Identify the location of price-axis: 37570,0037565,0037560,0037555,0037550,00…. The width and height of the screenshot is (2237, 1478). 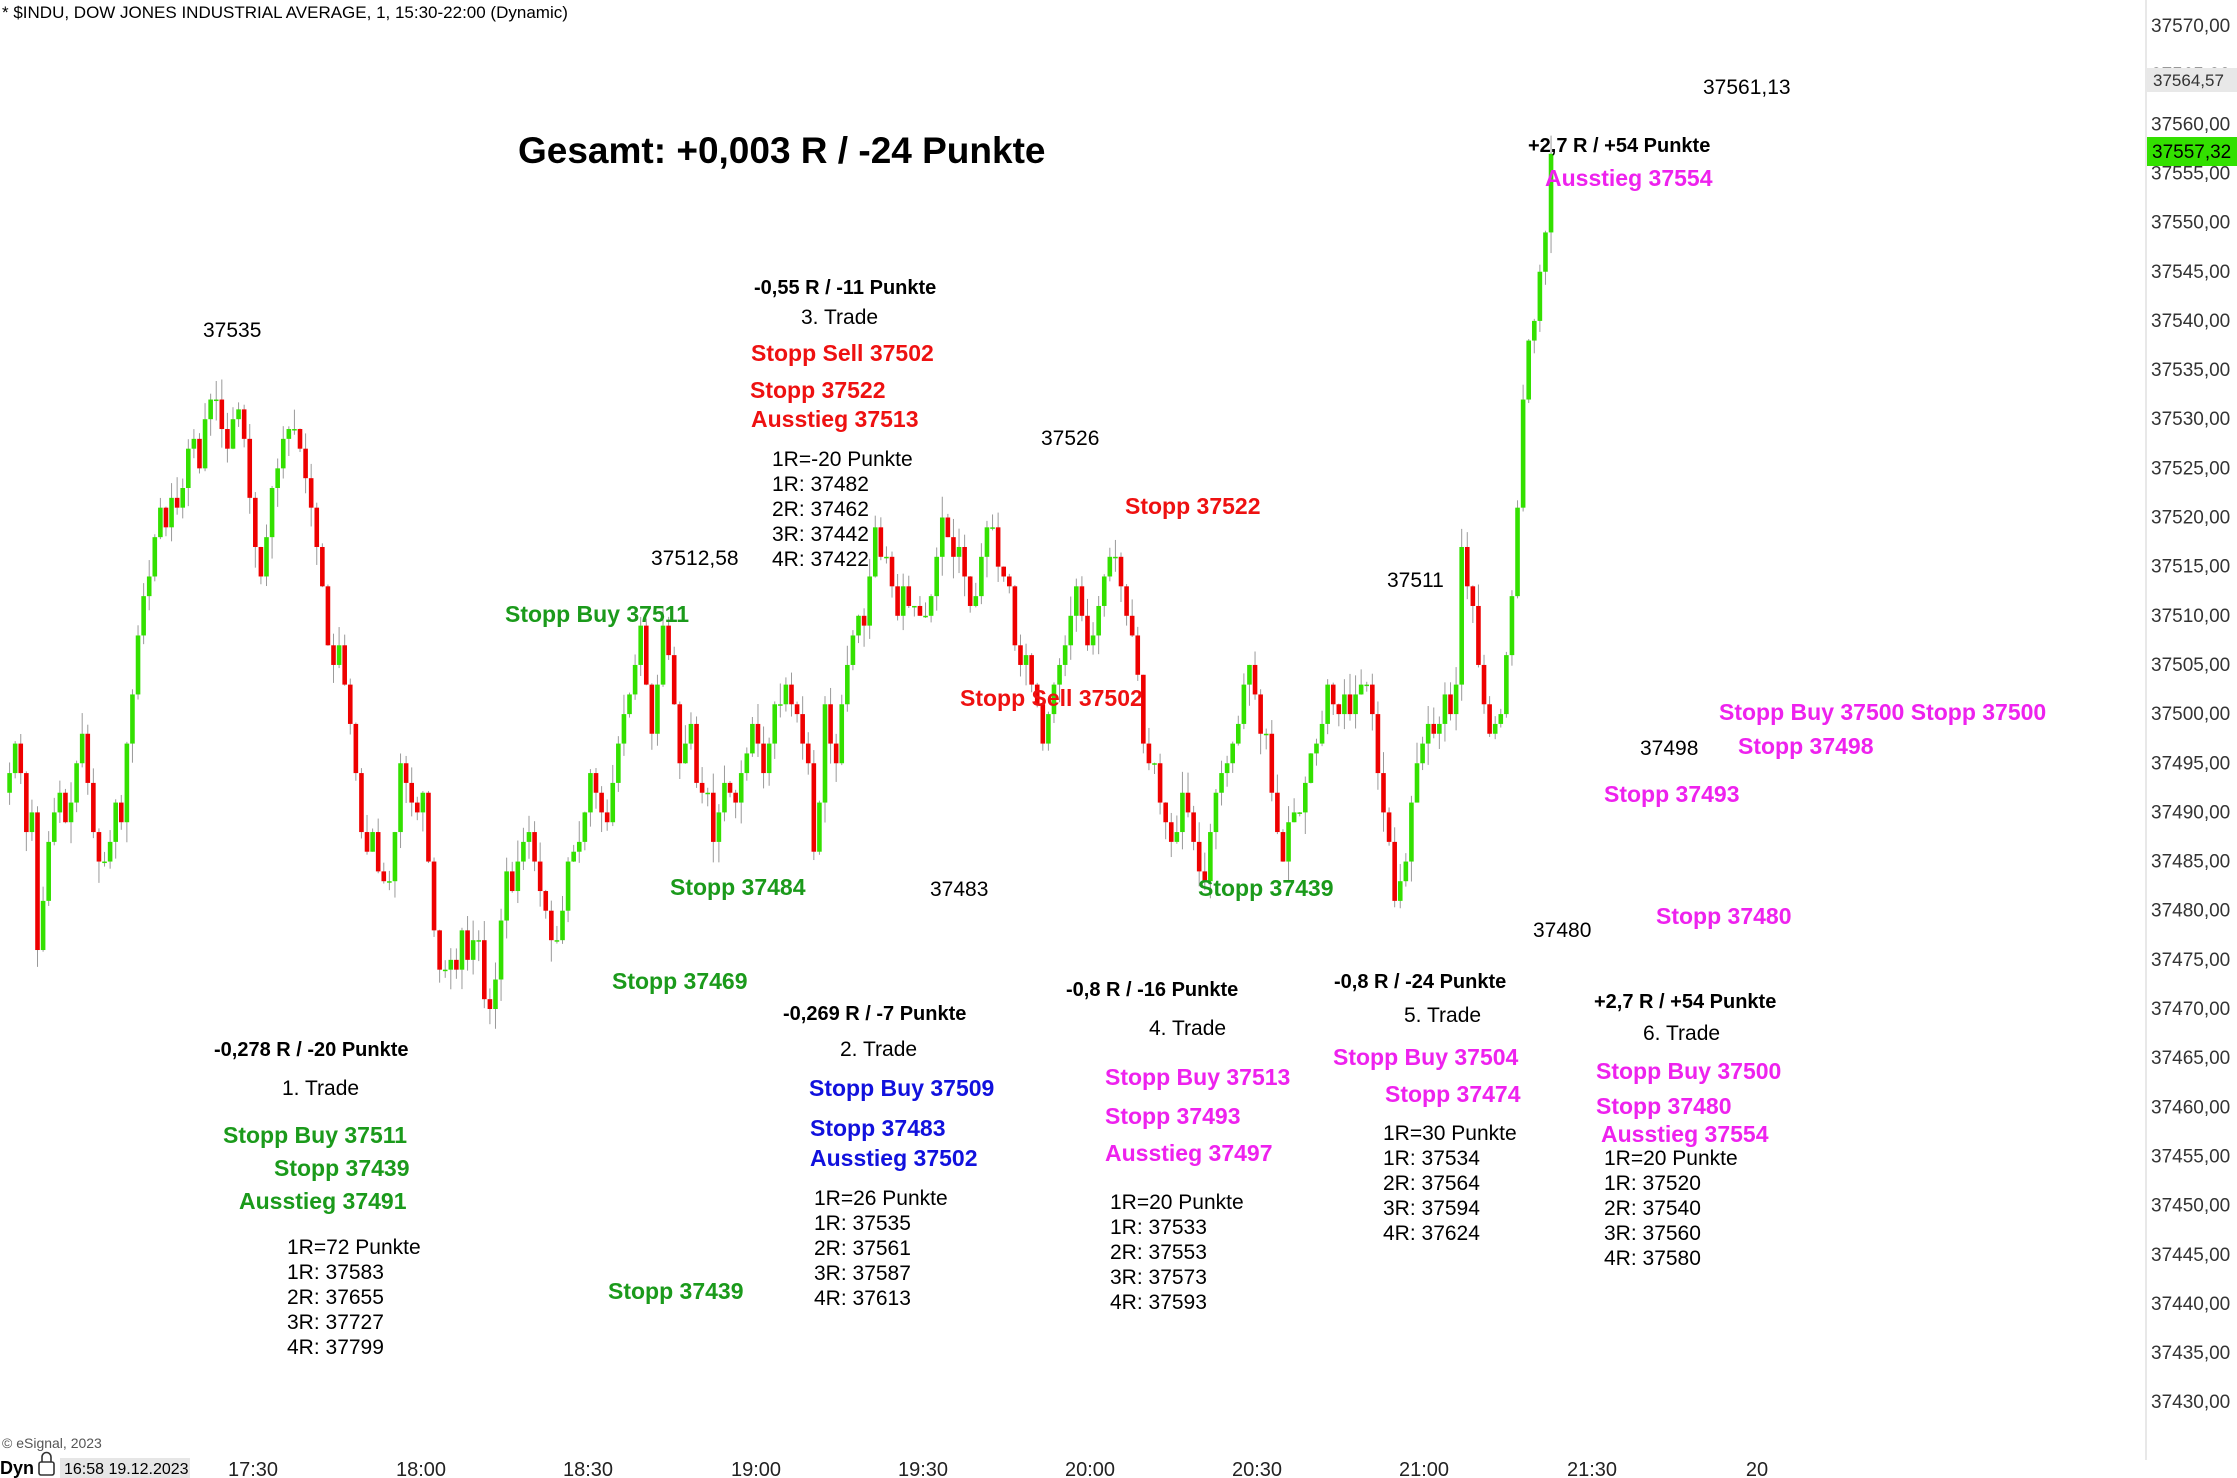
(2190, 714).